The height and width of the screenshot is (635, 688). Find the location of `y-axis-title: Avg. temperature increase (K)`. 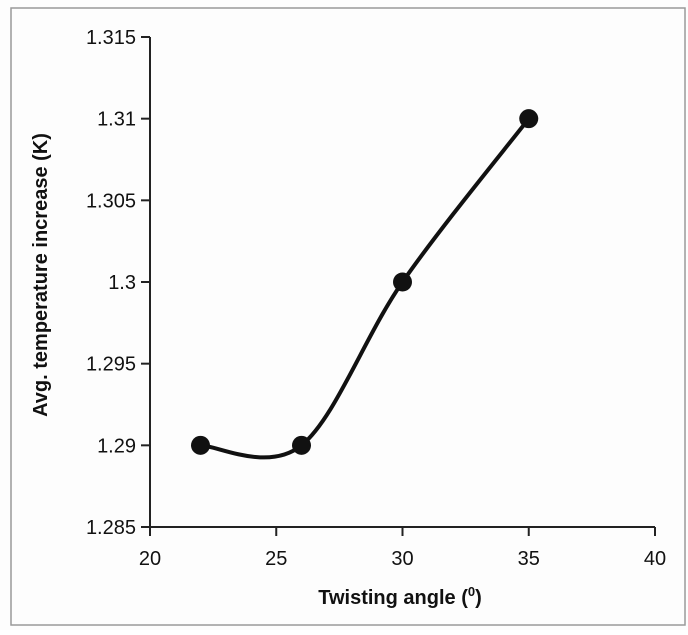

y-axis-title: Avg. temperature increase (K) is located at coordinates (41, 275).